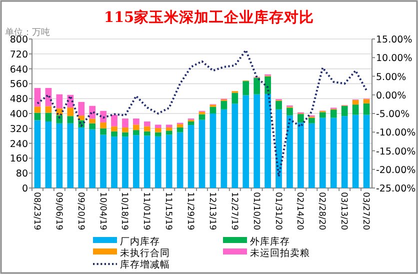  I want to click on y-tick-label: 160, so click(19, 159).